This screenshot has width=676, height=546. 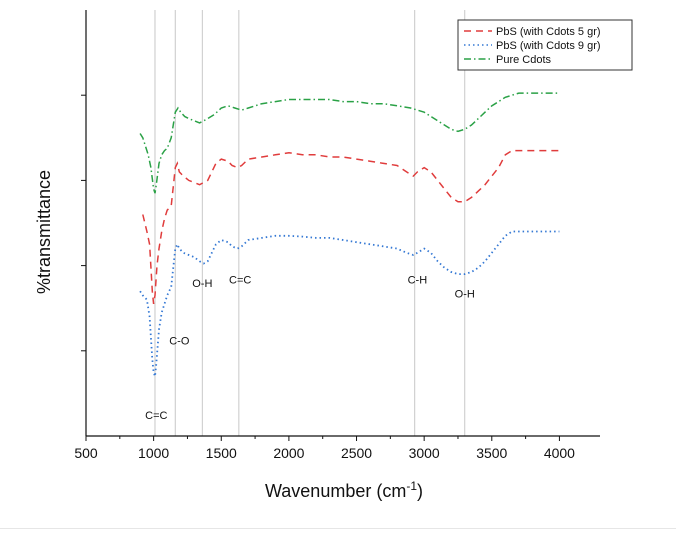 What do you see at coordinates (335, 491) in the screenshot?
I see `x-axis-title-main: Wavenumber (cm` at bounding box center [335, 491].